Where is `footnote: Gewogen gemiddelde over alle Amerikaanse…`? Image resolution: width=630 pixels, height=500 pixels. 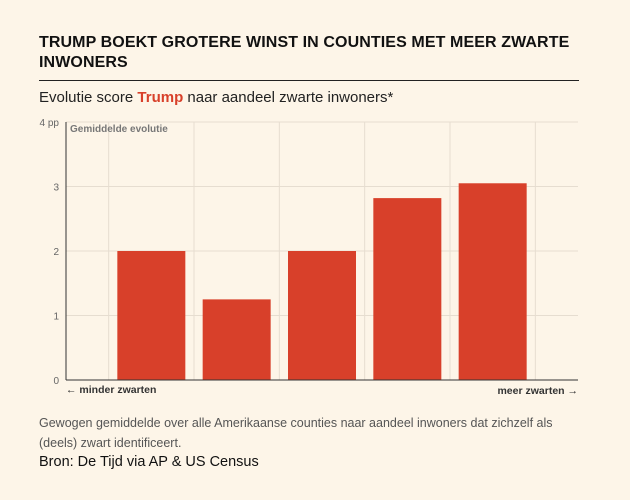 footnote: Gewogen gemiddelde over alle Amerikaanse… is located at coordinates (296, 433).